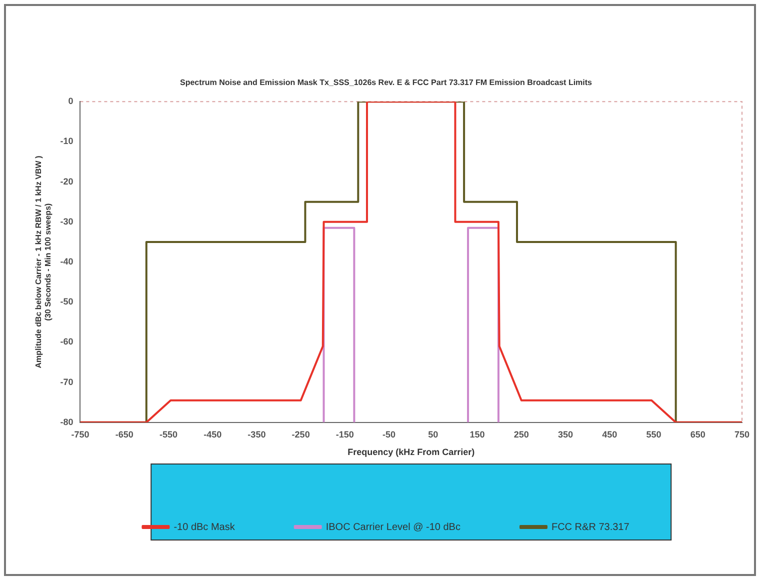 The height and width of the screenshot is (582, 762). Describe the element at coordinates (205, 527) in the screenshot. I see `legend-label: -10 dBc Mask` at that location.